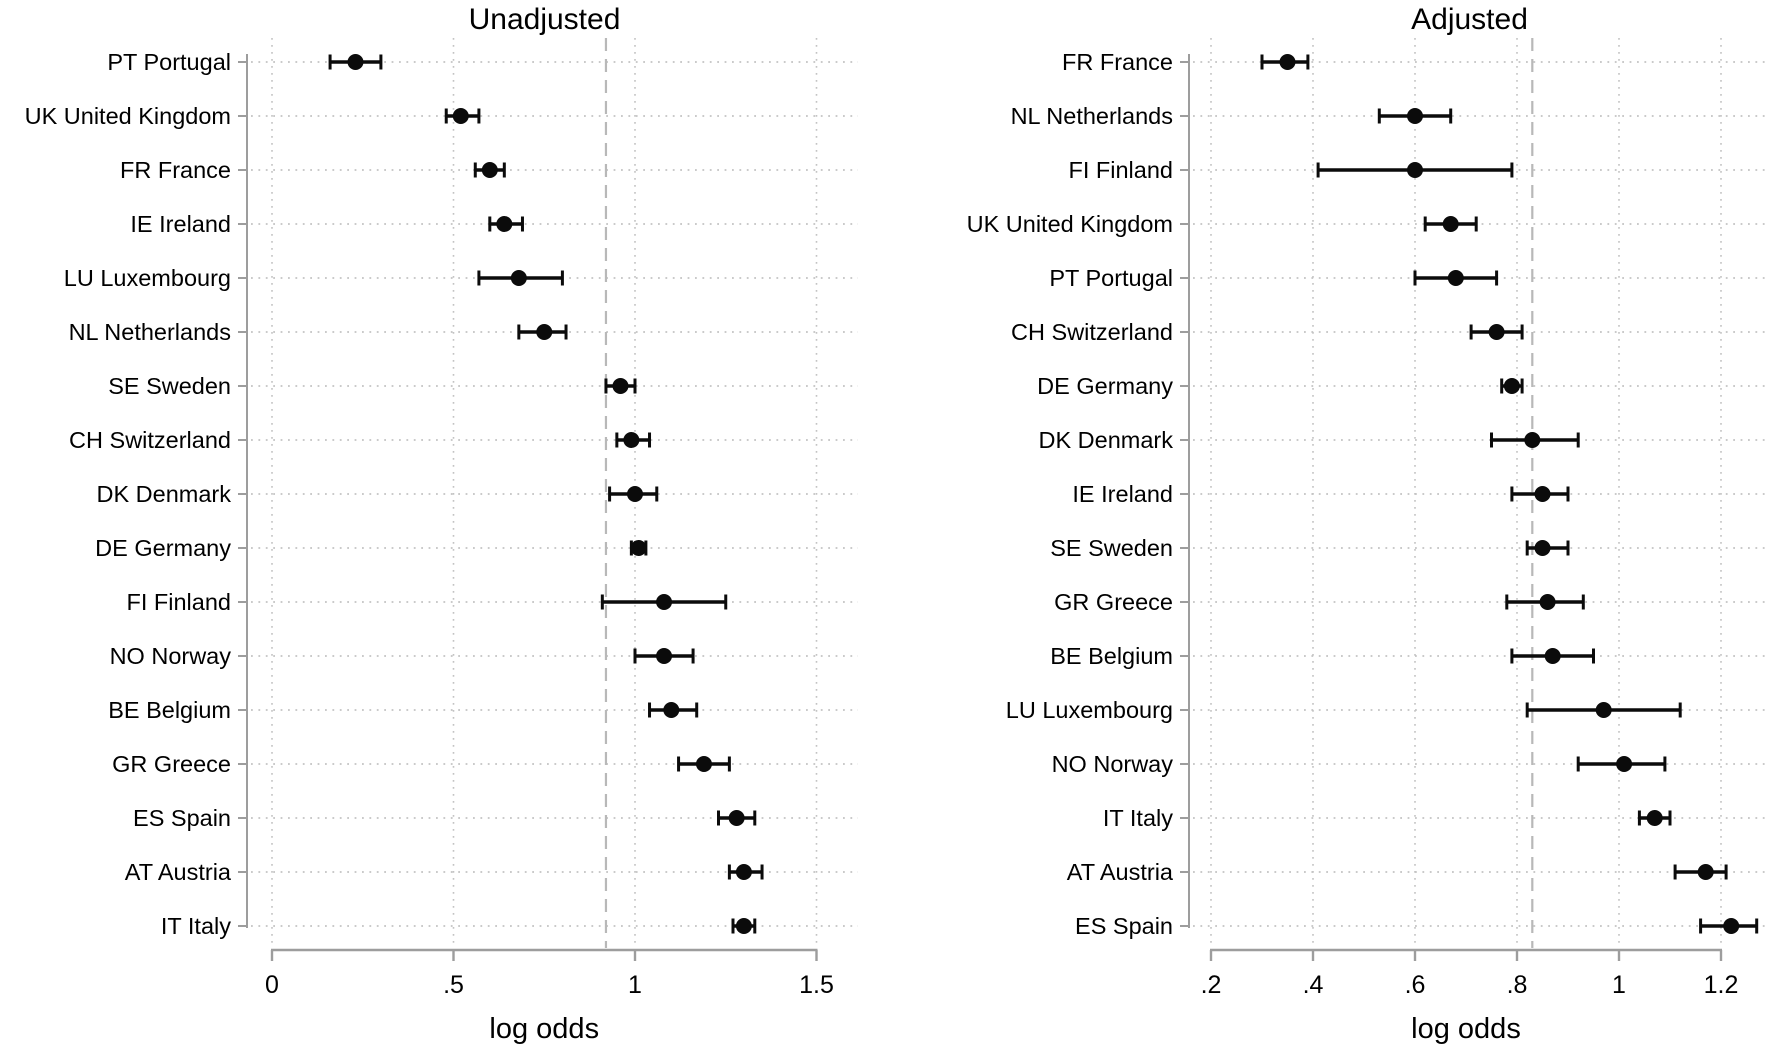 The width and height of the screenshot is (1772, 1052). I want to click on x-axis-tick-label: 1.2, so click(1721, 985).